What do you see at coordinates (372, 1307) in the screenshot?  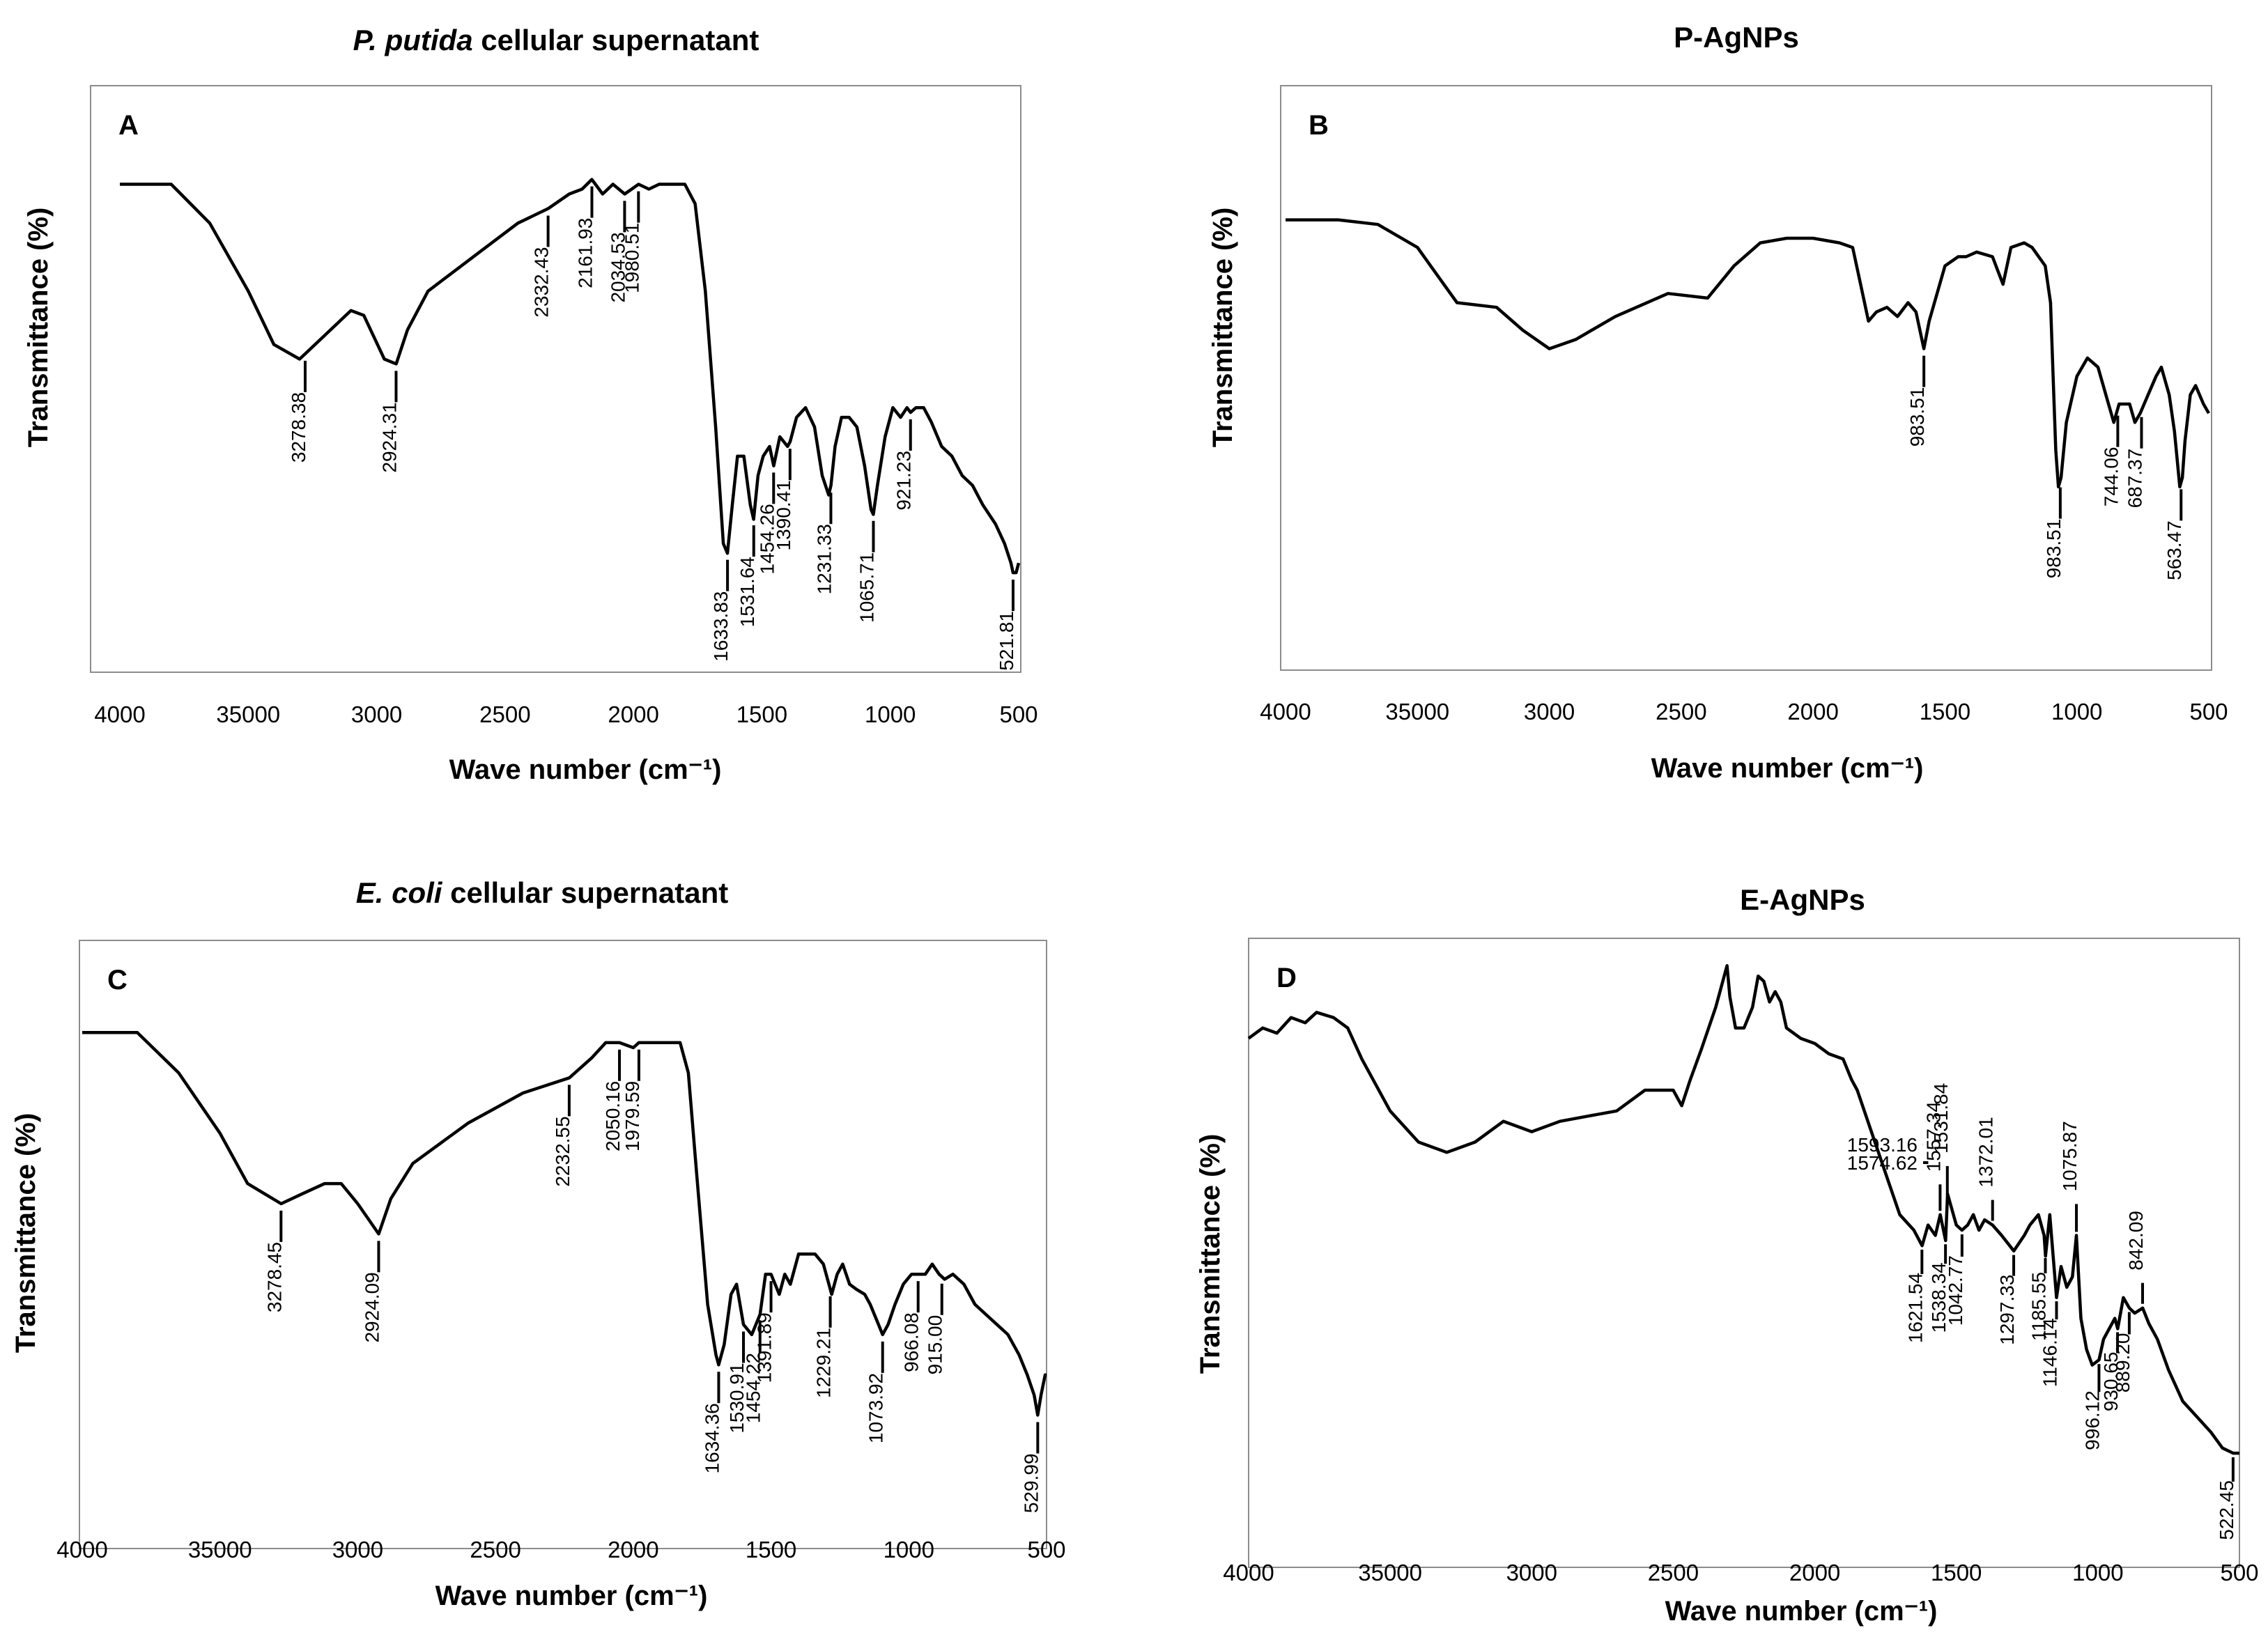 I see `peak-label: 2924.09` at bounding box center [372, 1307].